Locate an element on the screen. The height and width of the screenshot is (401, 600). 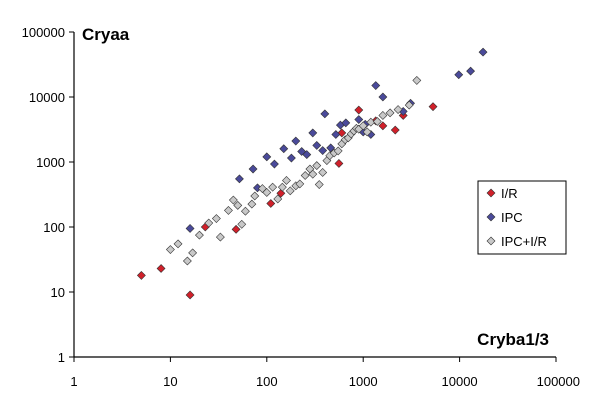
y-tick-label: 10 is located at coordinates (58, 292).